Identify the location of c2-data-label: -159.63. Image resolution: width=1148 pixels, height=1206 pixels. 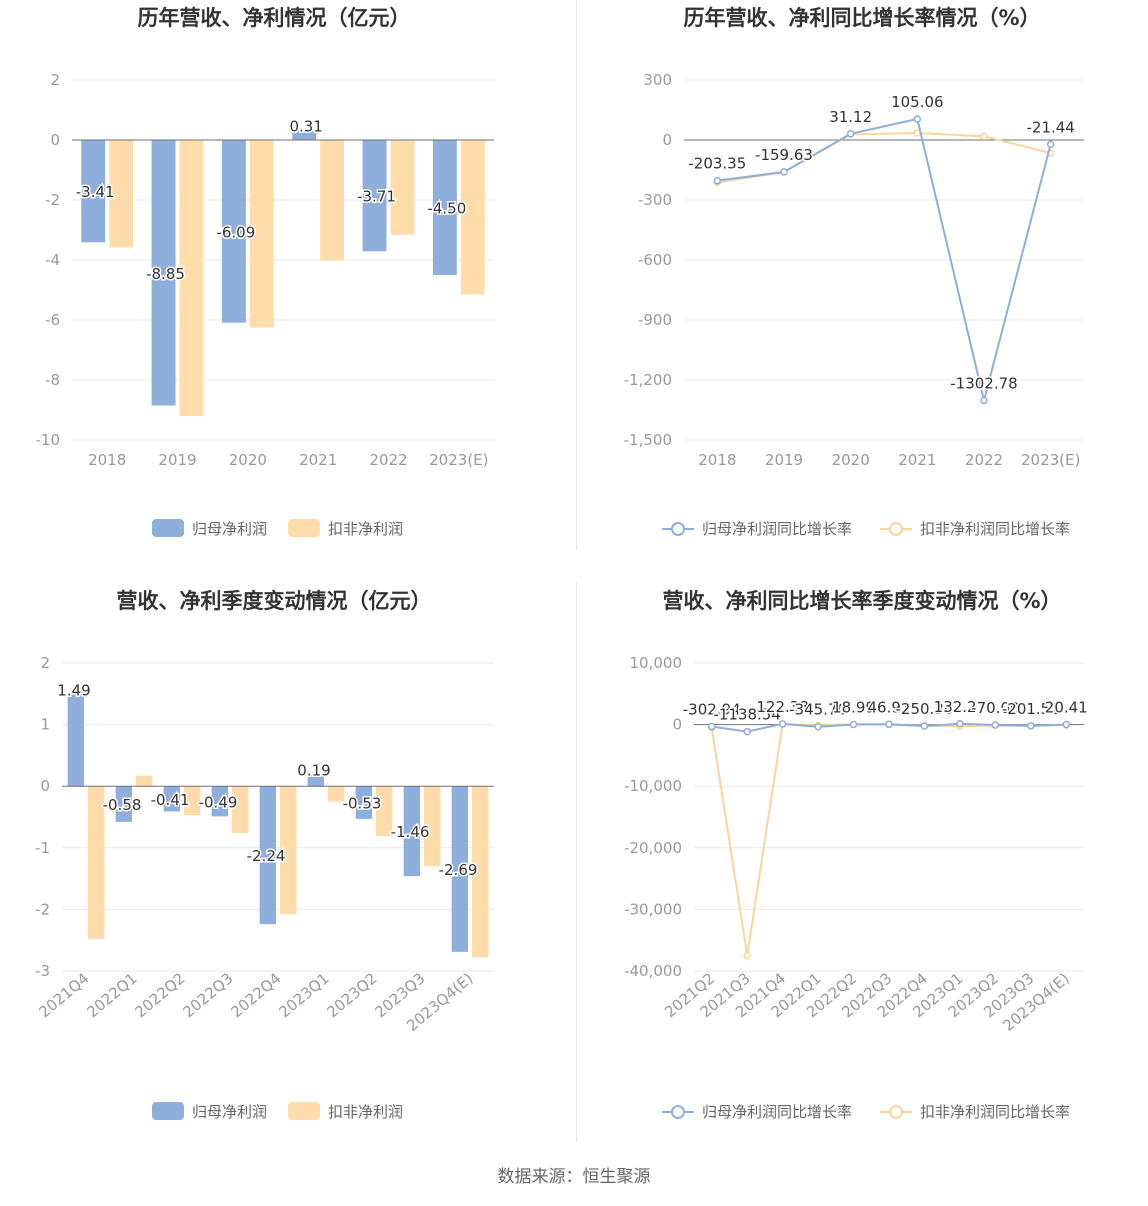
(784, 155).